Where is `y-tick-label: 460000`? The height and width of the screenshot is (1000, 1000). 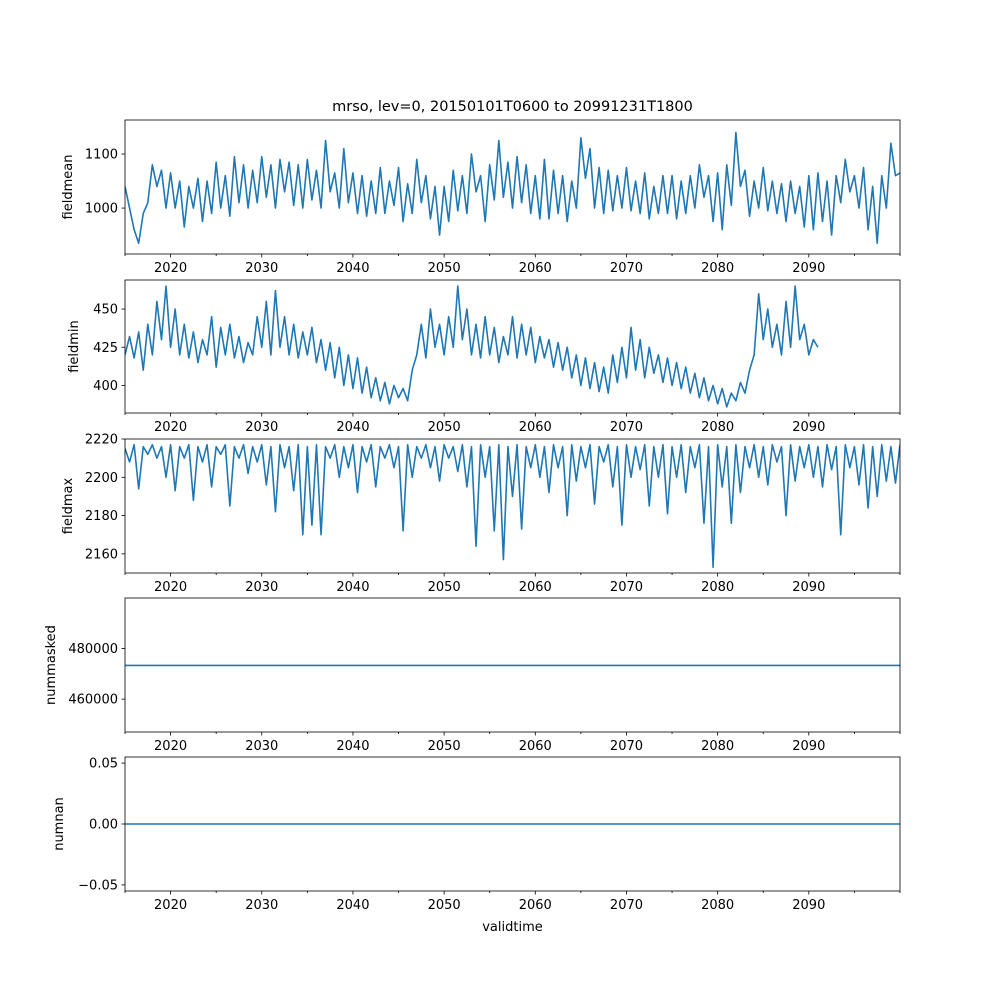
y-tick-label: 460000 is located at coordinates (93, 700).